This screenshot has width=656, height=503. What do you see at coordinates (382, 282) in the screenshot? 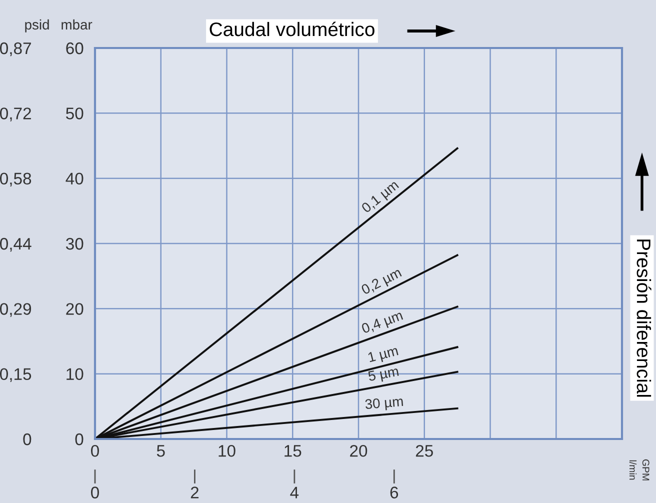
I see `text: 0,2 µm` at bounding box center [382, 282].